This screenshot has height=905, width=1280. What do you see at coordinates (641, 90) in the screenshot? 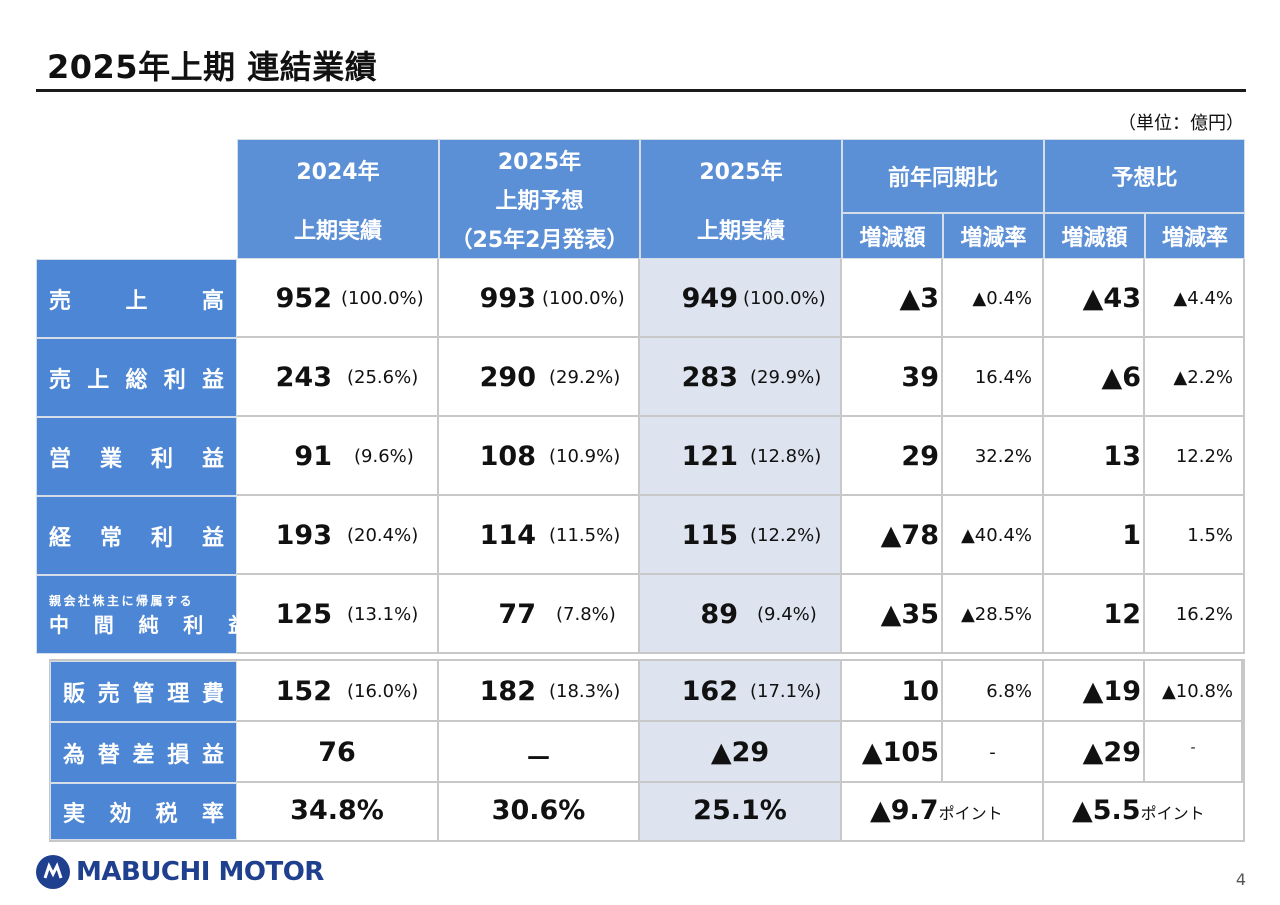
I see `title-underline` at bounding box center [641, 90].